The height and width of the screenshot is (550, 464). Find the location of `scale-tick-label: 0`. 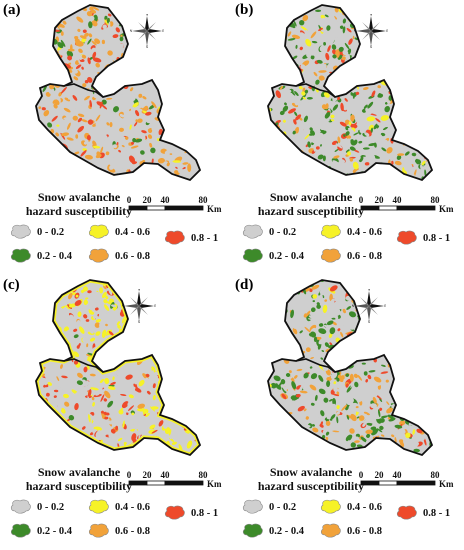

scale-tick-label: 0 is located at coordinates (361, 475).